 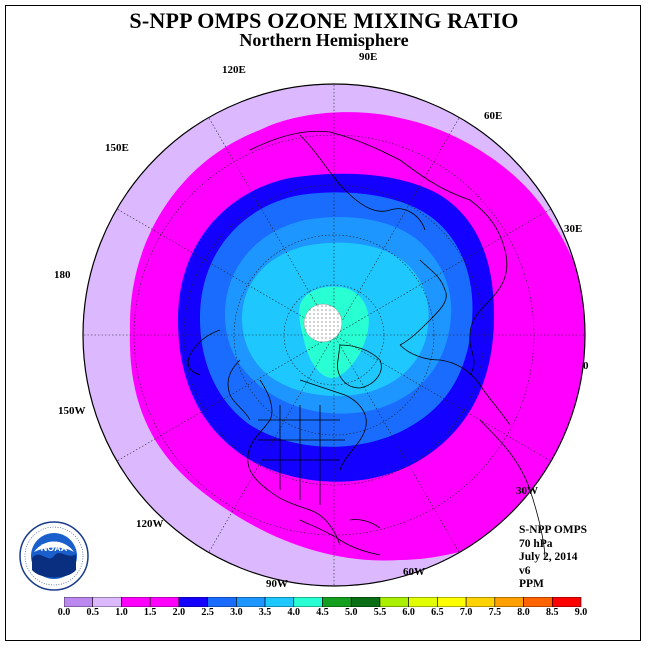 What do you see at coordinates (234, 70) in the screenshot?
I see `lon-label-120e: 120E` at bounding box center [234, 70].